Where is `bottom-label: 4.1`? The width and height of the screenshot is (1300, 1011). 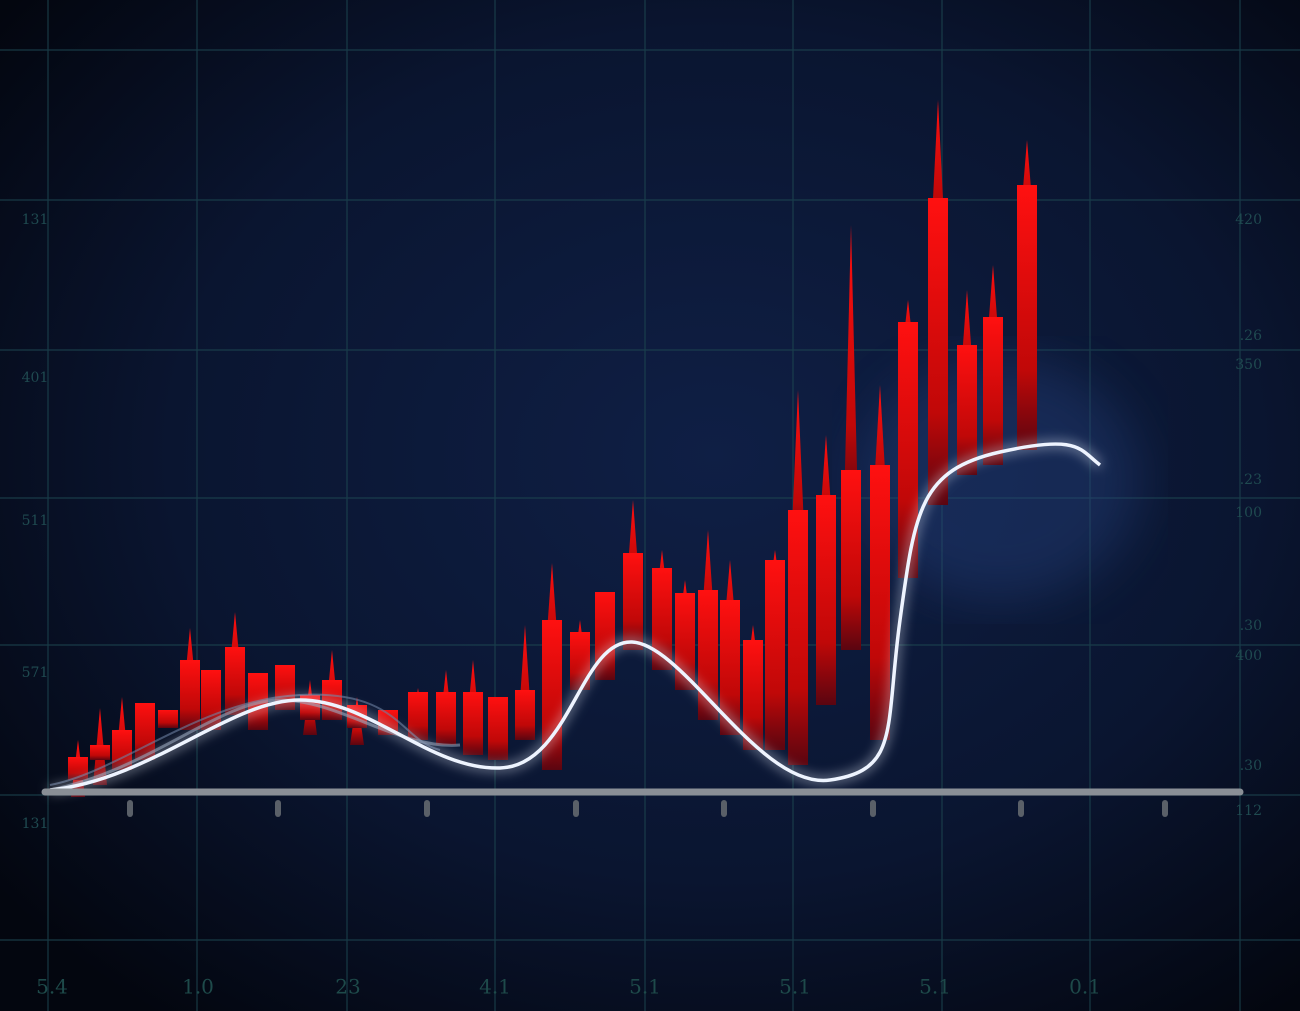 bottom-label: 4.1 is located at coordinates (495, 987).